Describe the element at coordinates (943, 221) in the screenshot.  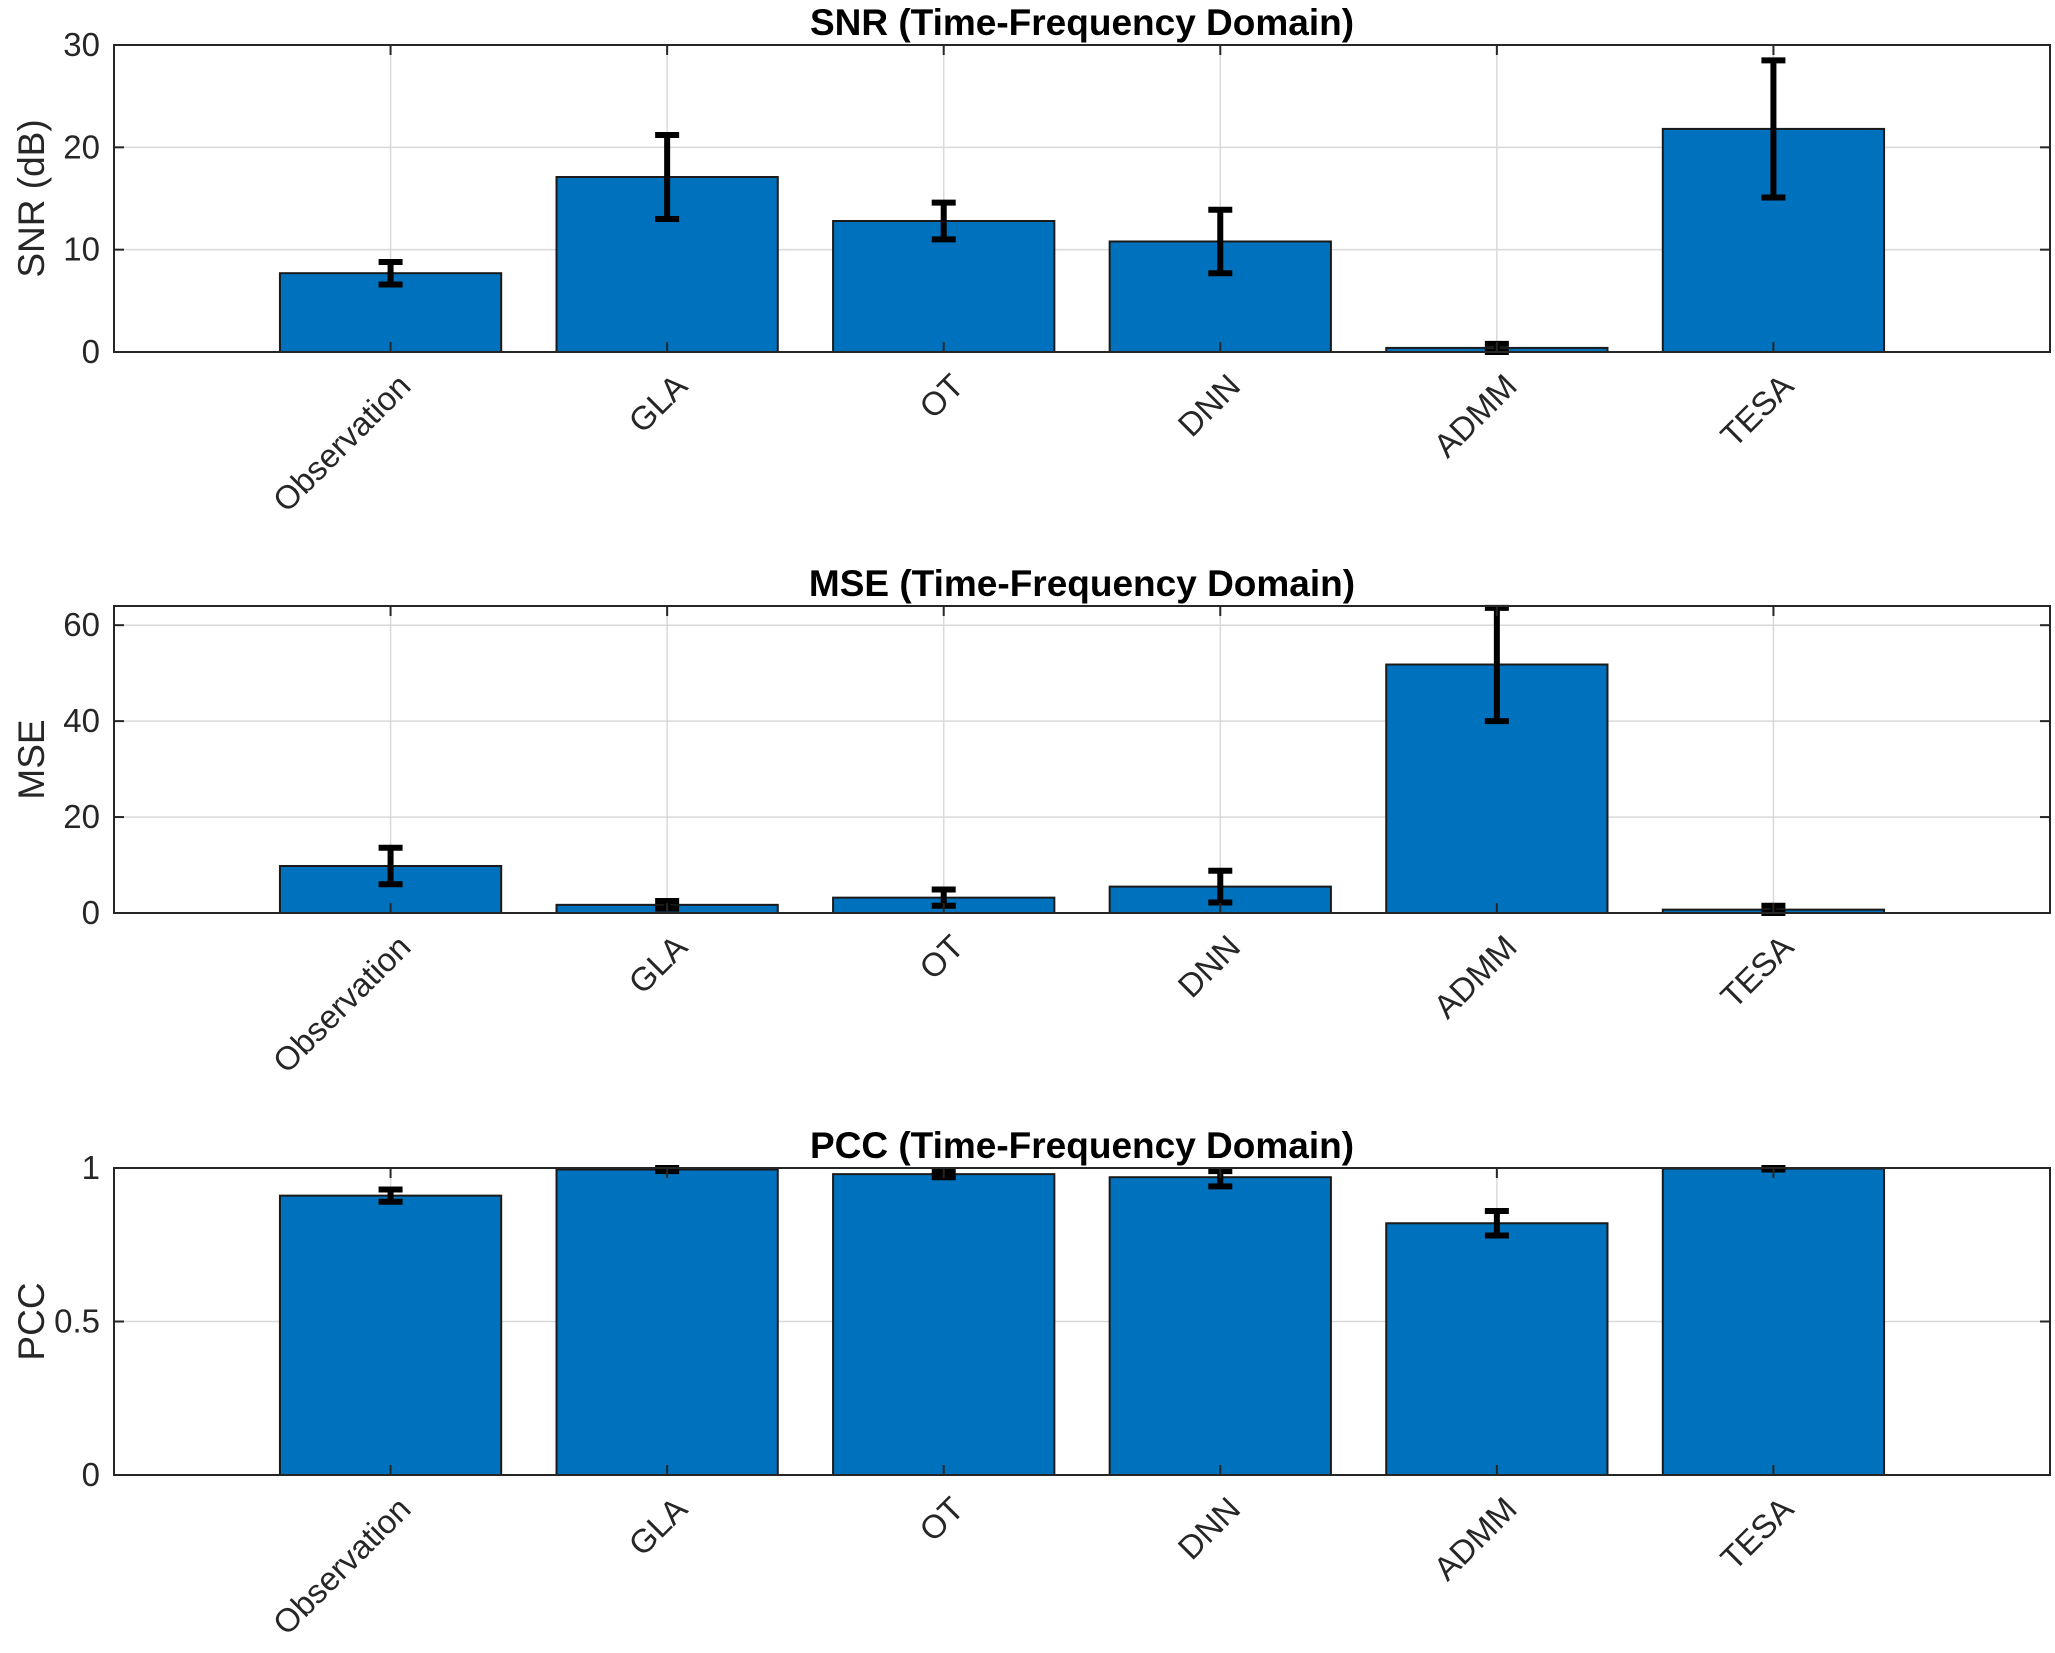
I see `error-bar-ot` at that location.